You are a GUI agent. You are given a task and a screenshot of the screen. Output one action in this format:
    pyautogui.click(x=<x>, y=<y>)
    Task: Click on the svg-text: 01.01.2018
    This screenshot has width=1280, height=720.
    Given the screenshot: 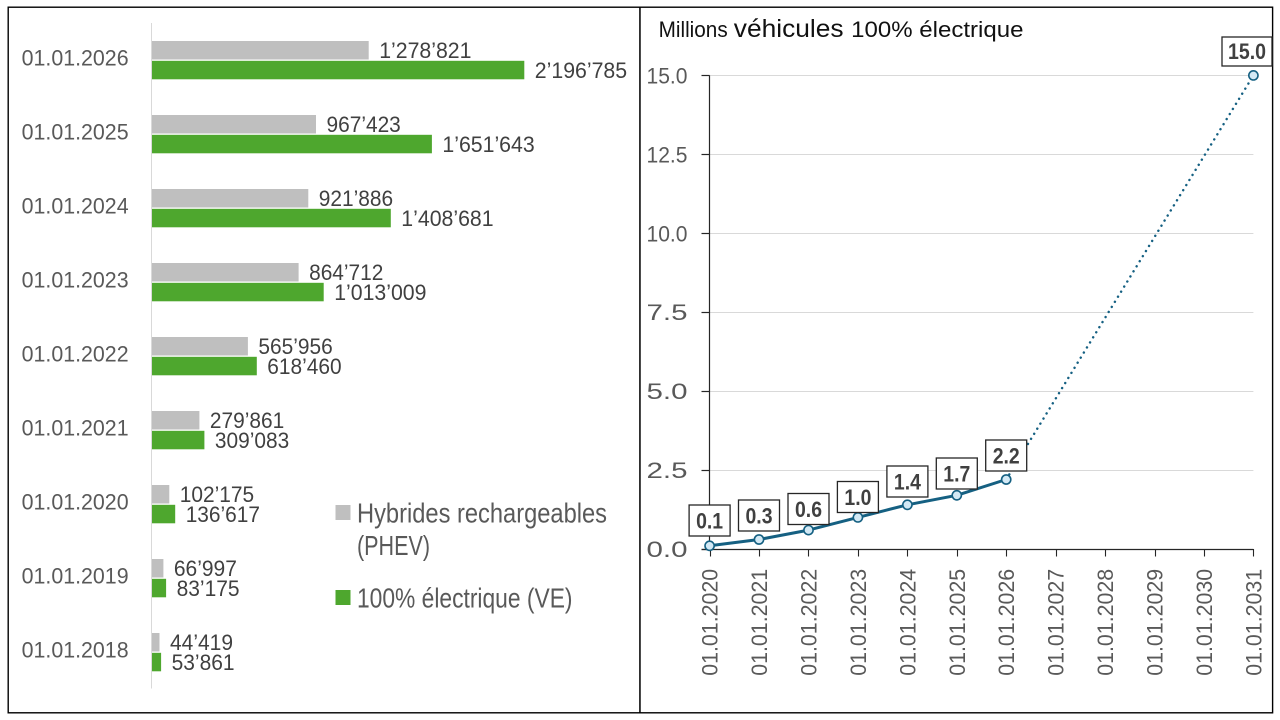 What is the action you would take?
    pyautogui.click(x=75, y=650)
    